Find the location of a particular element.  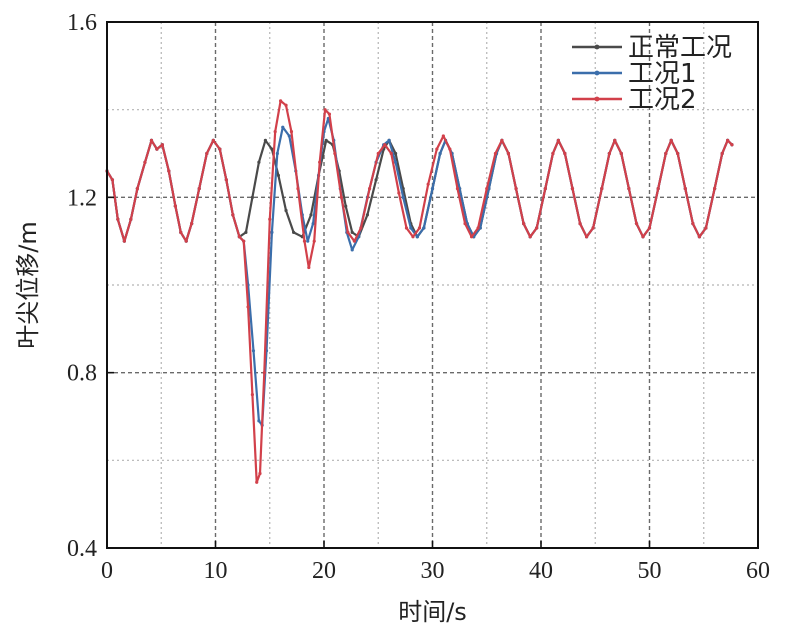

x-tick-label: 0 is located at coordinates (107, 571).